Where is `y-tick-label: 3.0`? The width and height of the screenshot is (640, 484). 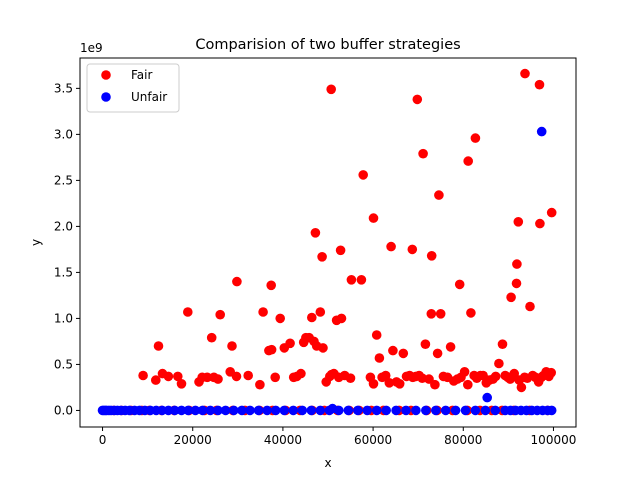
y-tick-label: 3.0 is located at coordinates (63, 134).